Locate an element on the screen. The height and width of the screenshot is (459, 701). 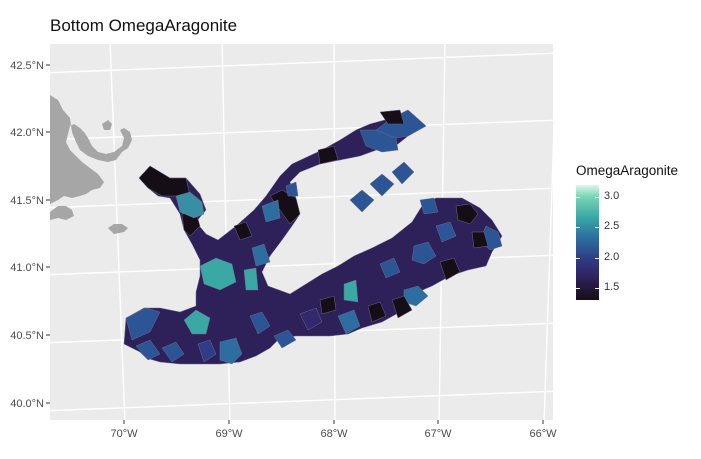
legend-title: OmegaAragonite is located at coordinates (627, 170).